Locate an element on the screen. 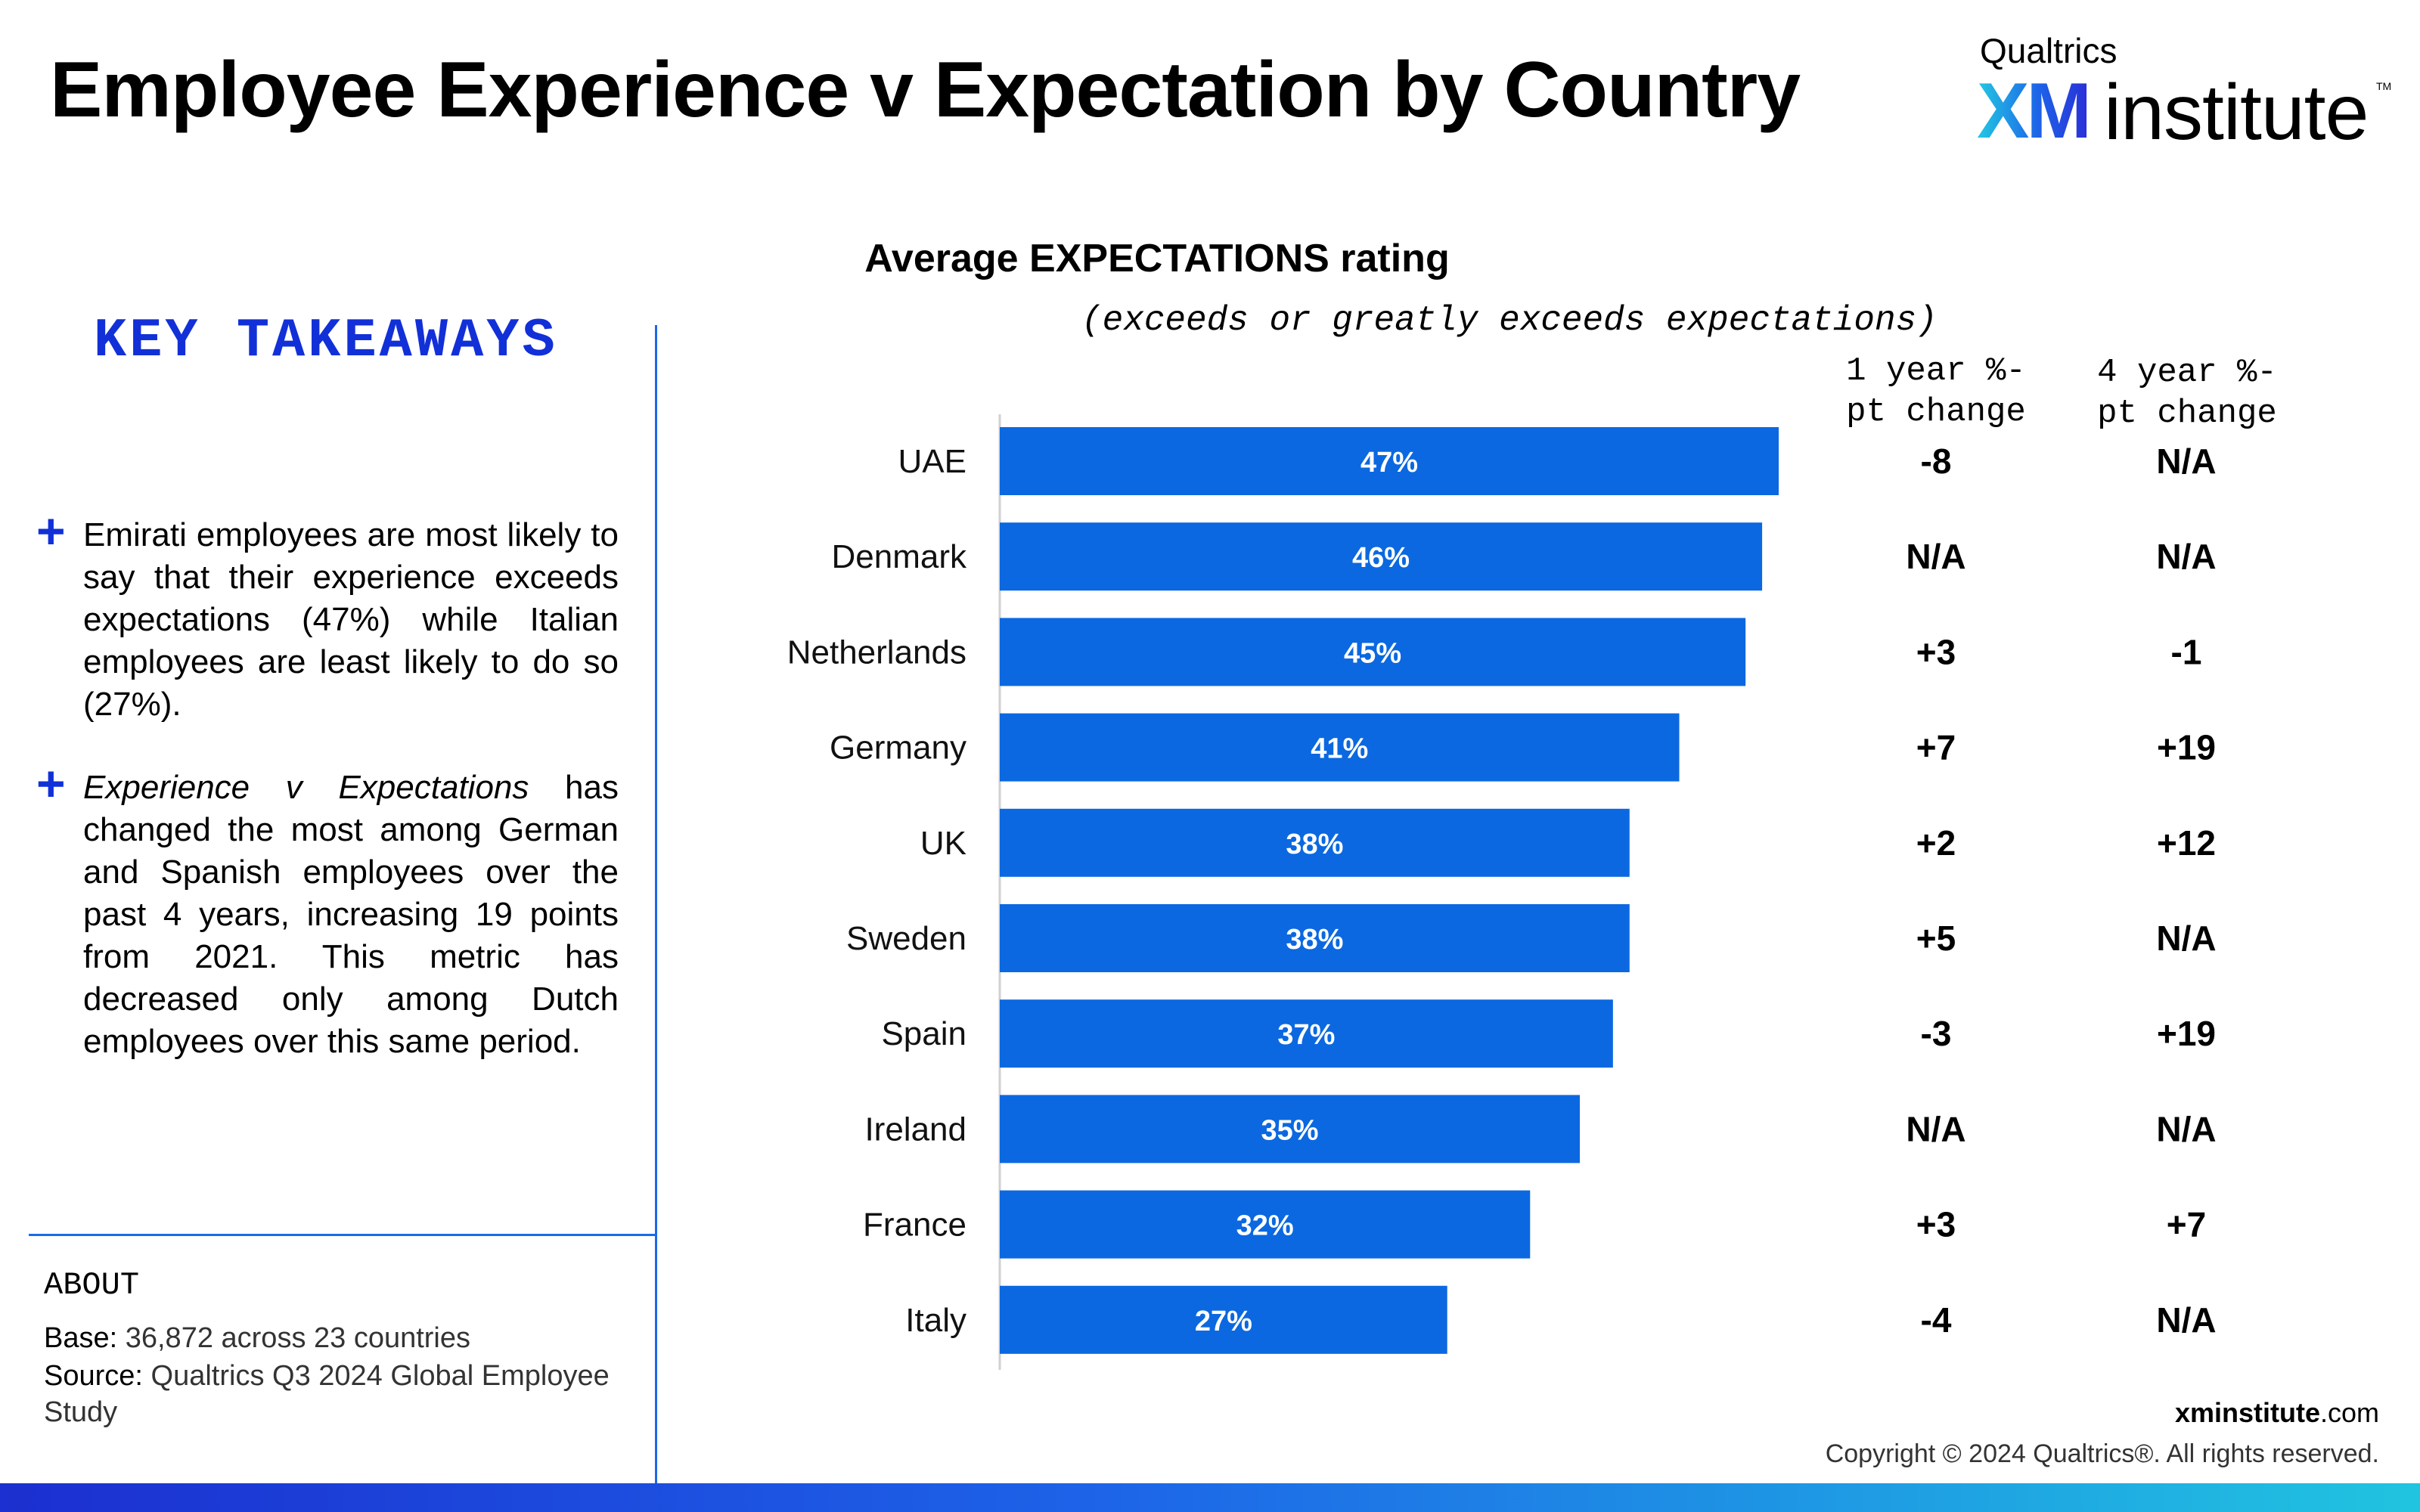 The image size is (2420, 1512). data-label: 32% is located at coordinates (1265, 1226).